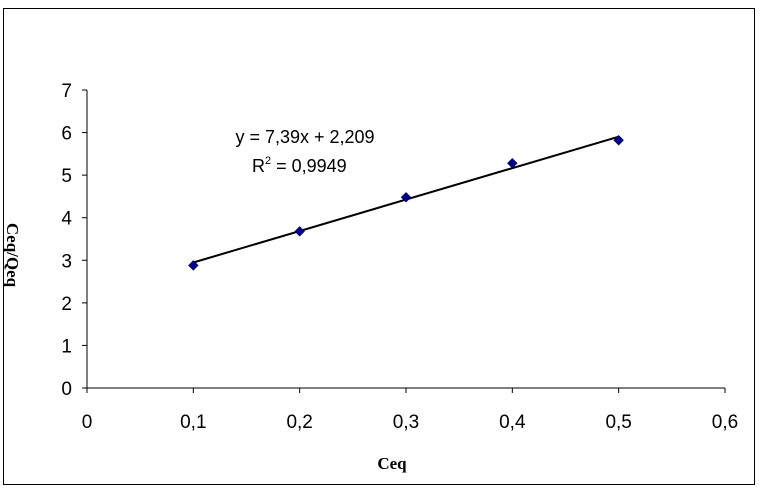 This screenshot has height=490, width=764. What do you see at coordinates (299, 422) in the screenshot?
I see `x-tick-label: 0,2` at bounding box center [299, 422].